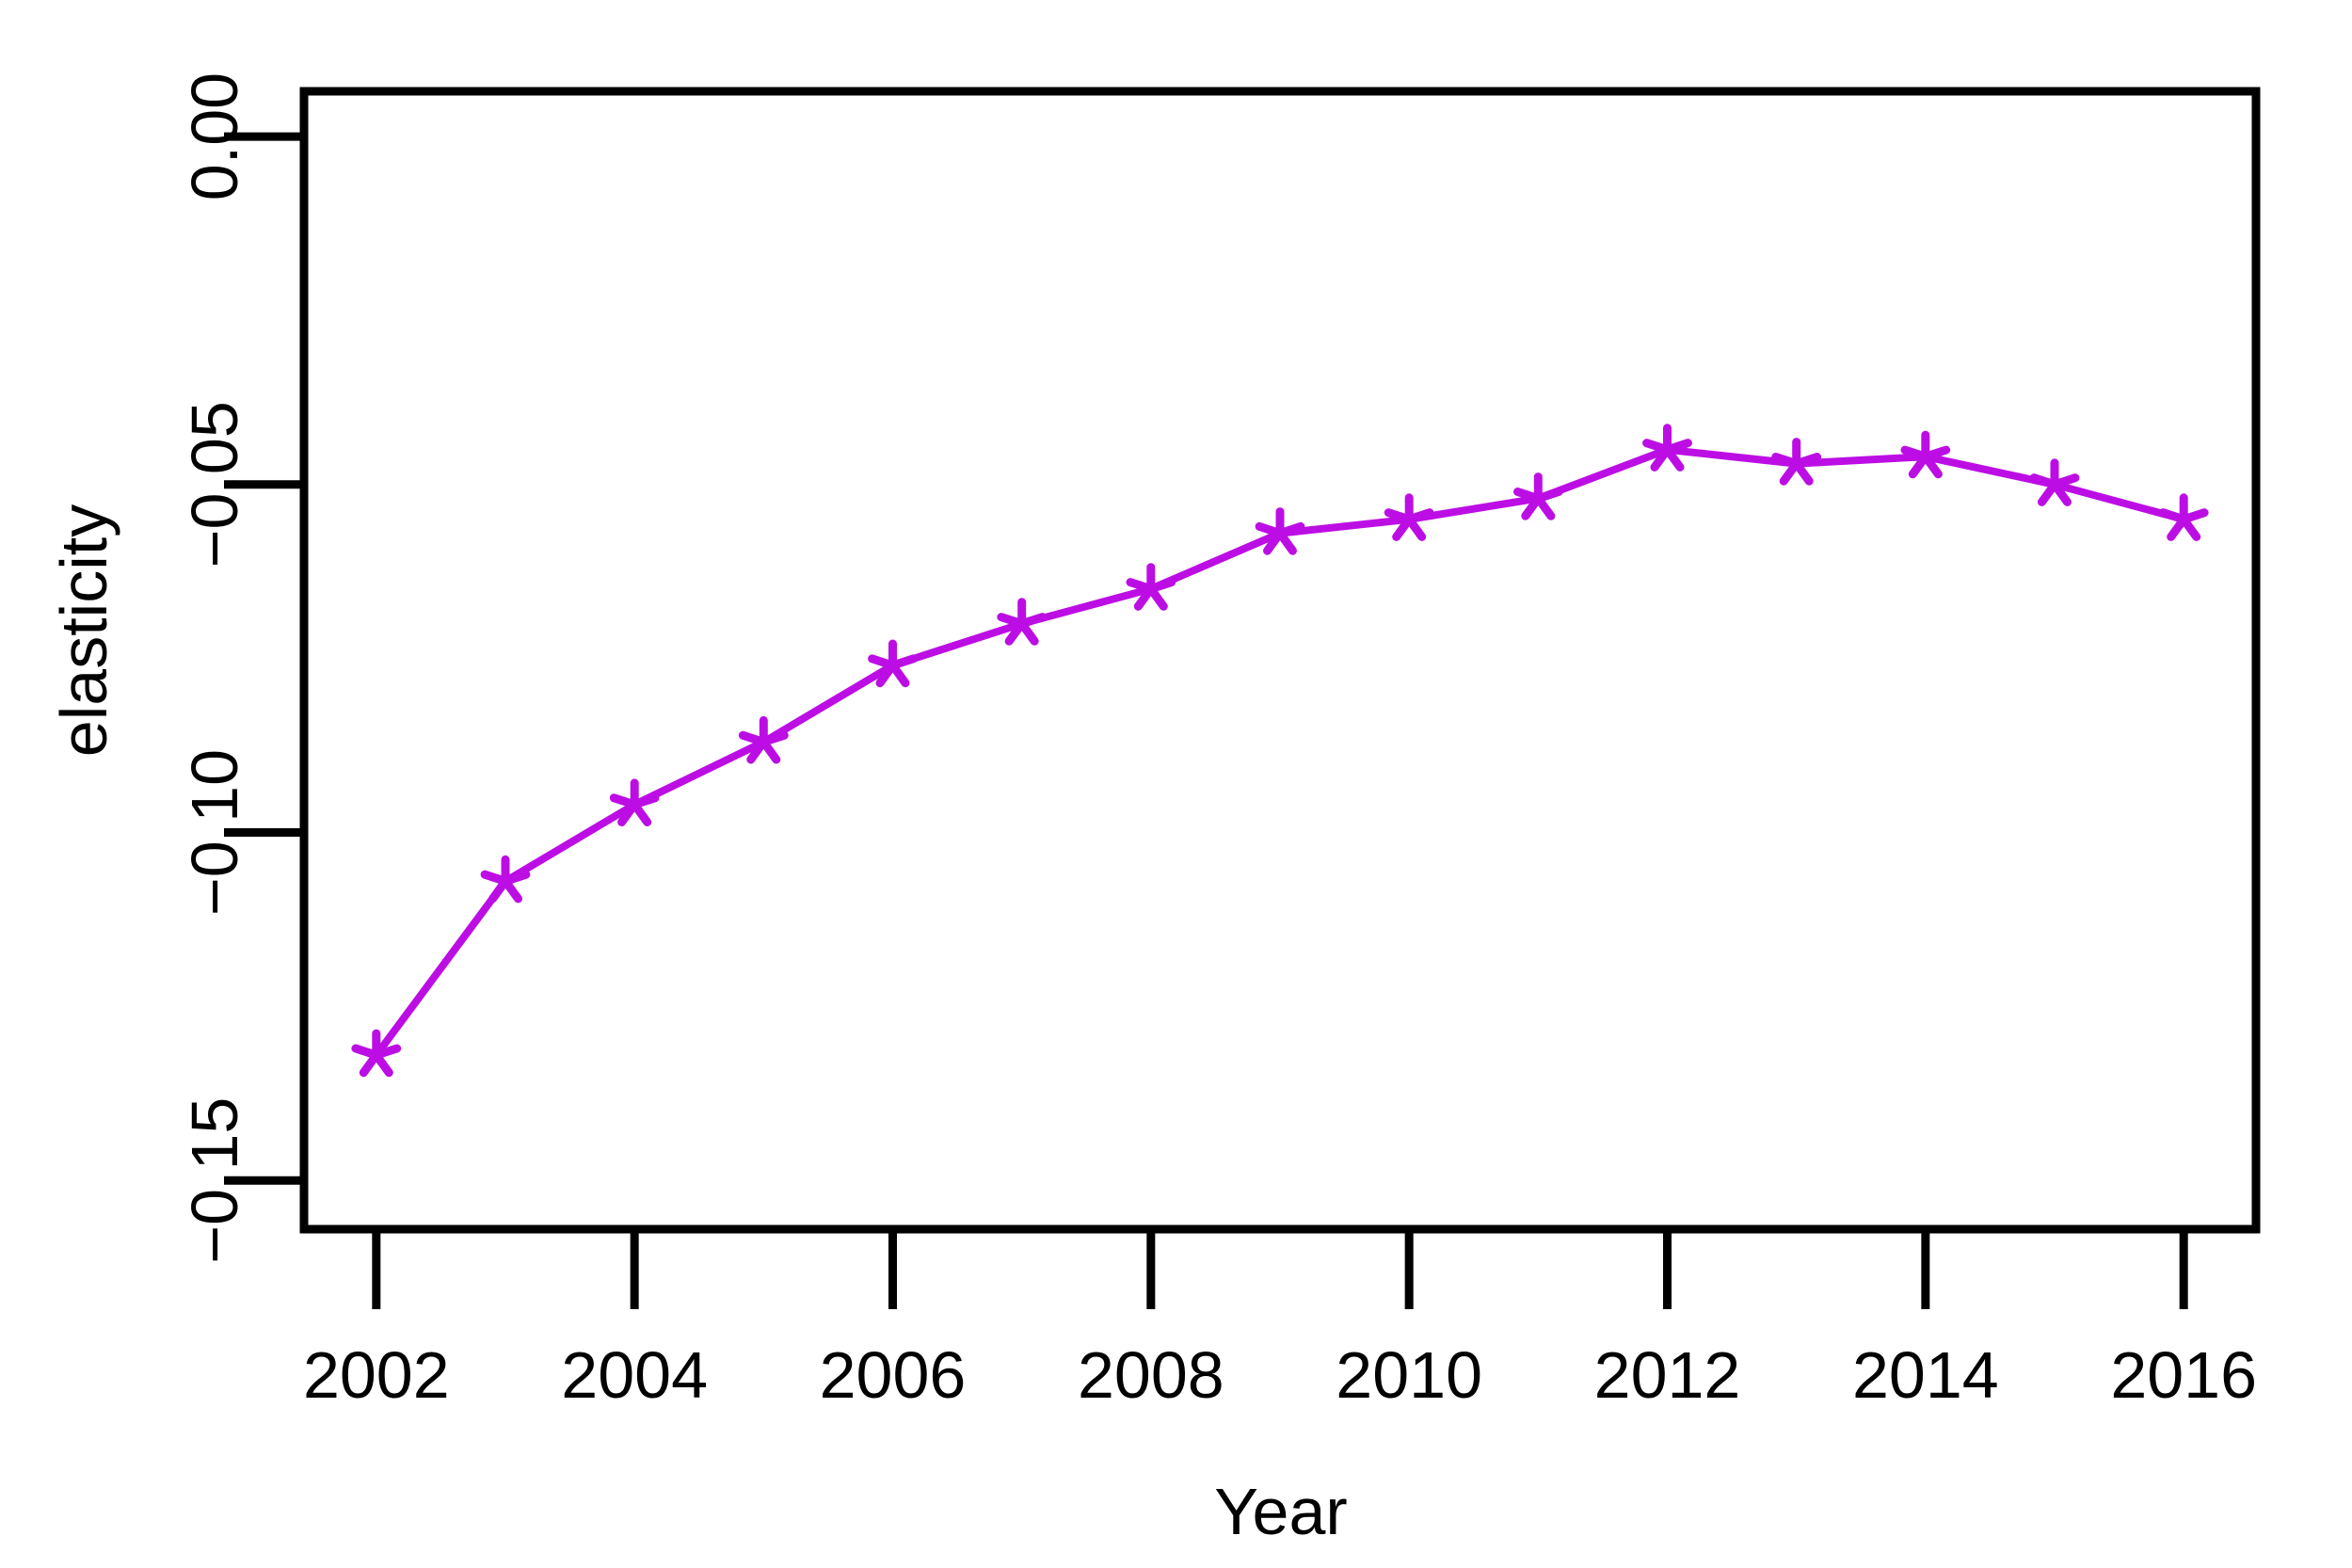 This screenshot has height=1568, width=2352. I want to click on x-axis-title: Year, so click(1280, 1511).